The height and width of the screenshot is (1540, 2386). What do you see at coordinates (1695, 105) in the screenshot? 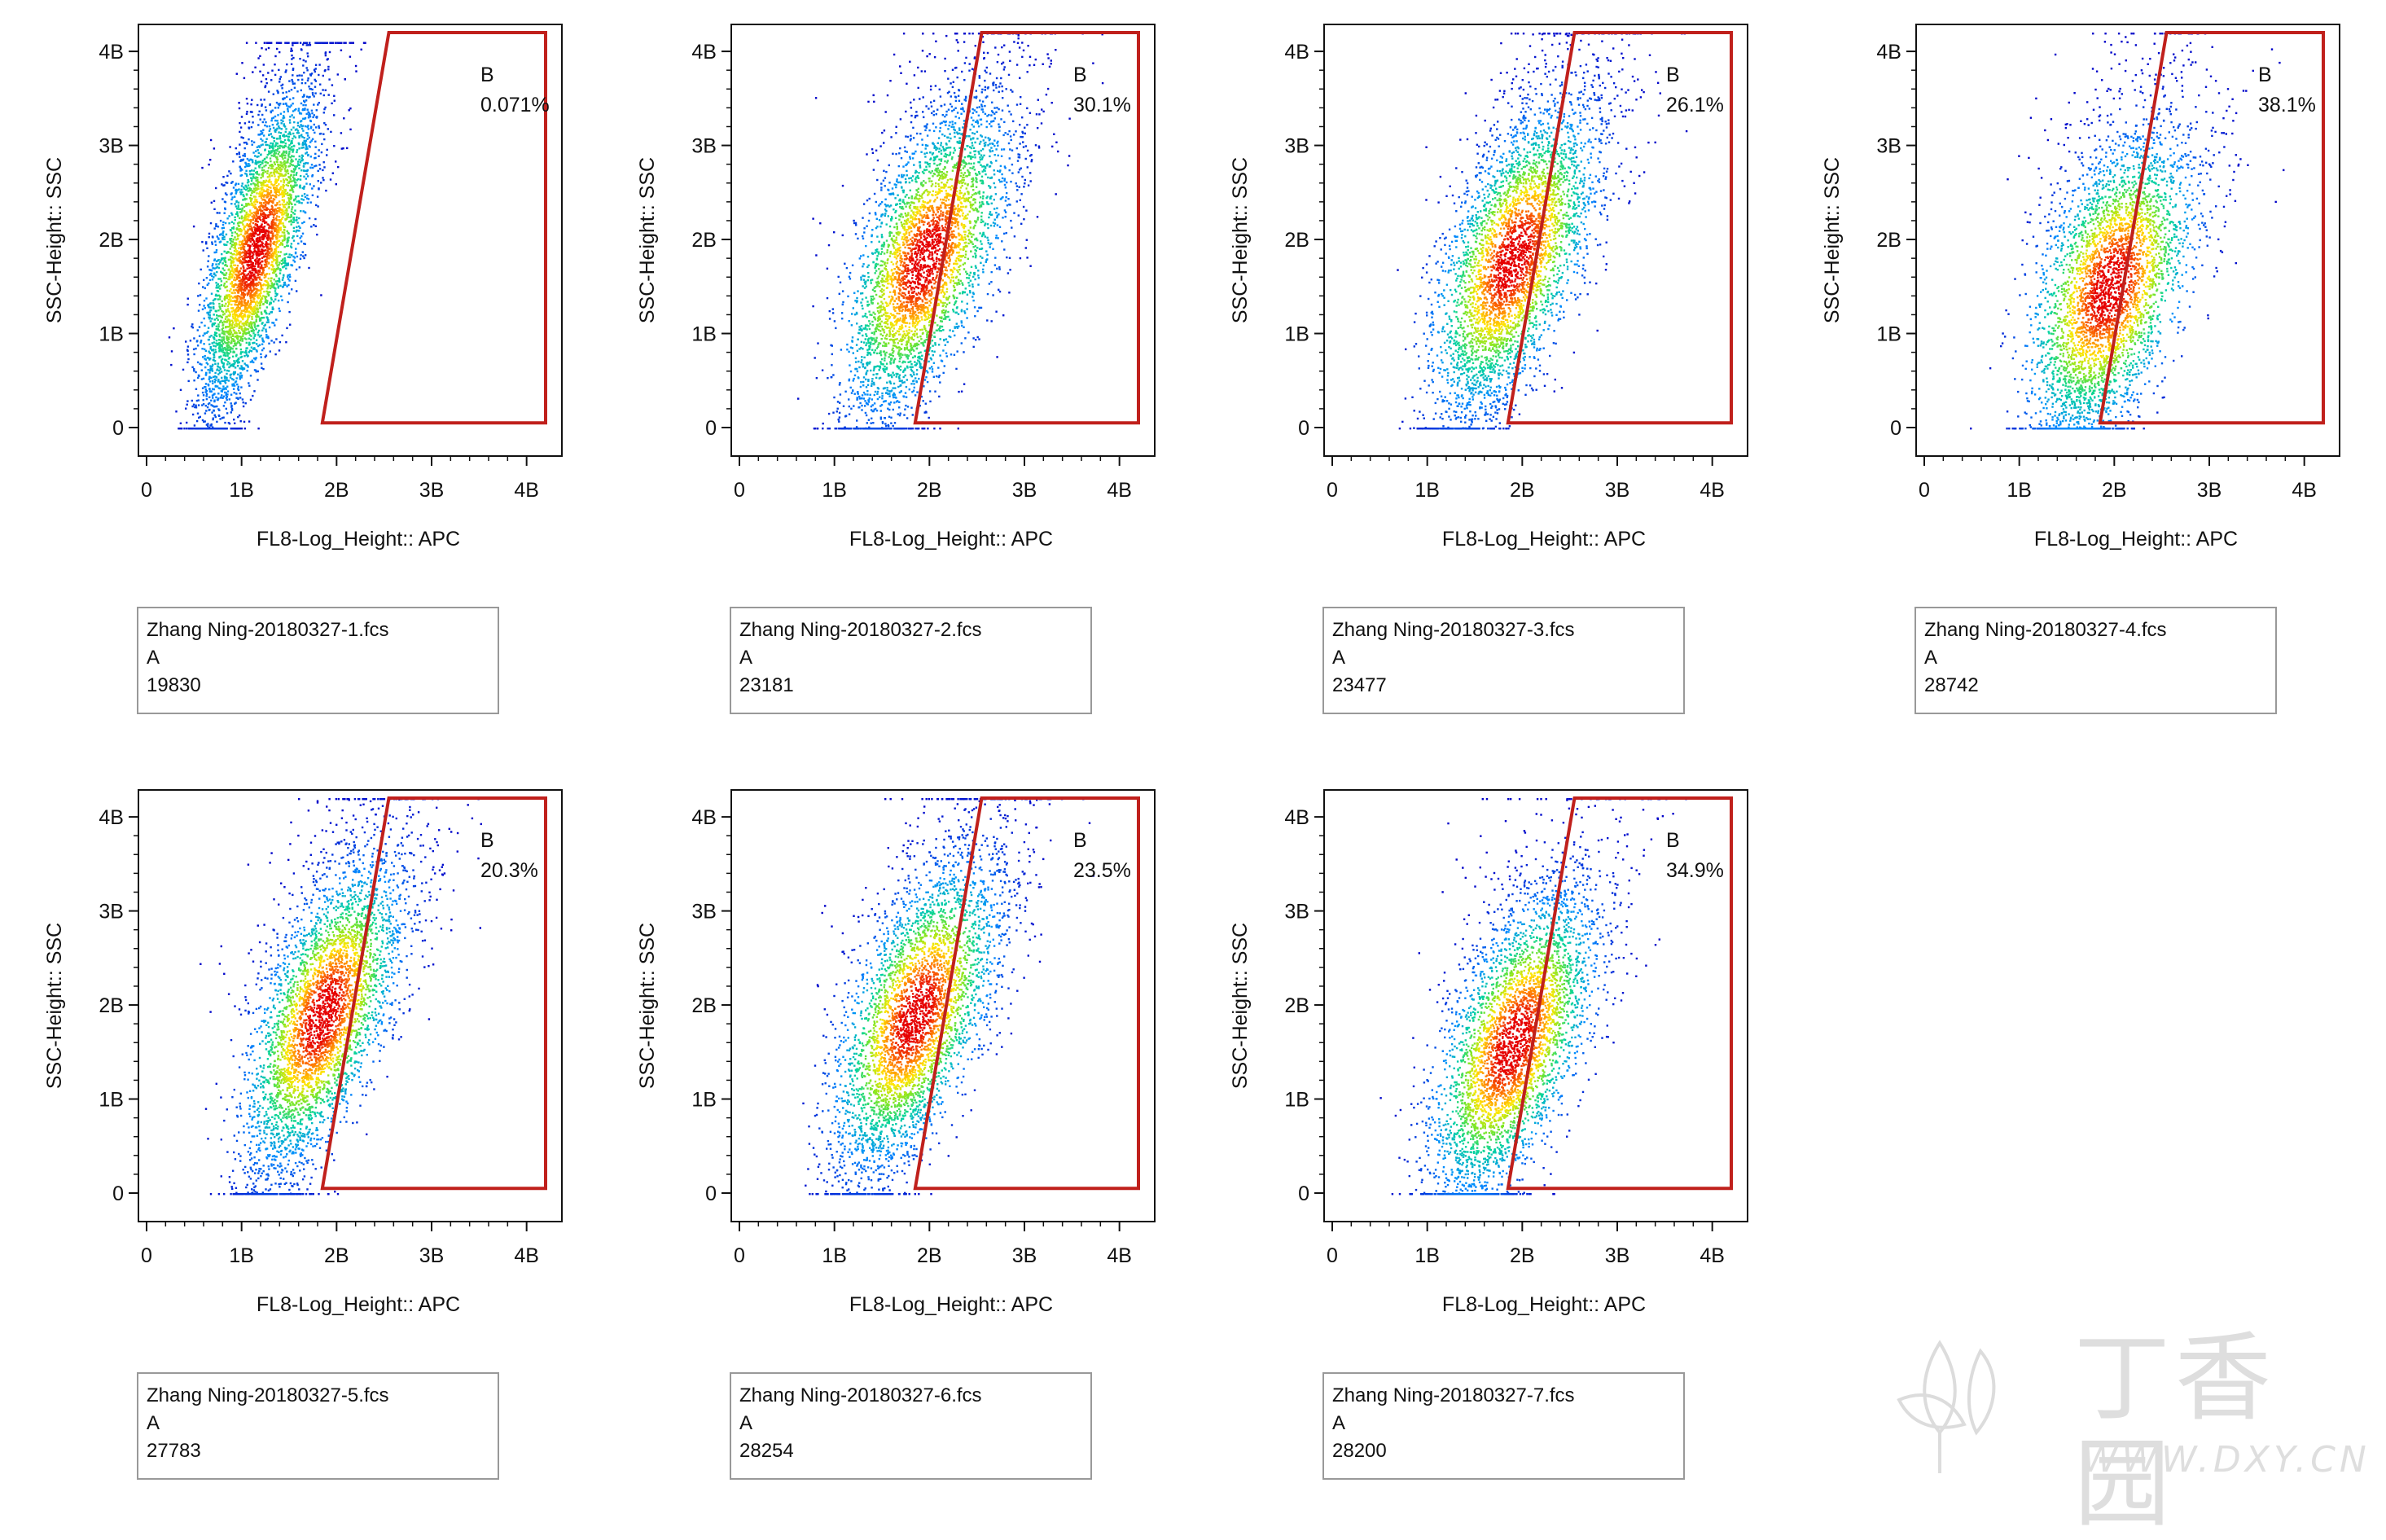
I see `gate-percent: 26.1%` at bounding box center [1695, 105].